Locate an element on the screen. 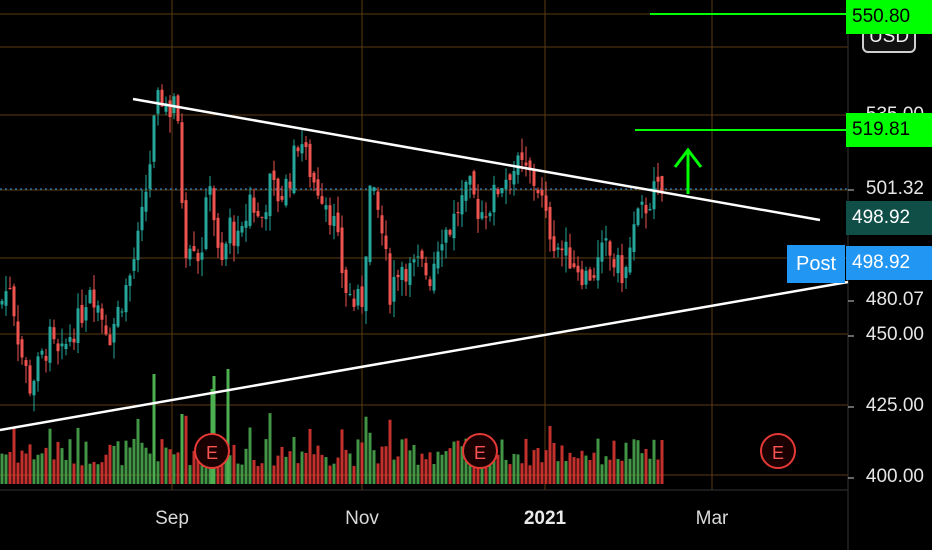 This screenshot has width=932, height=550. volume-bars is located at coordinates (332, 426).